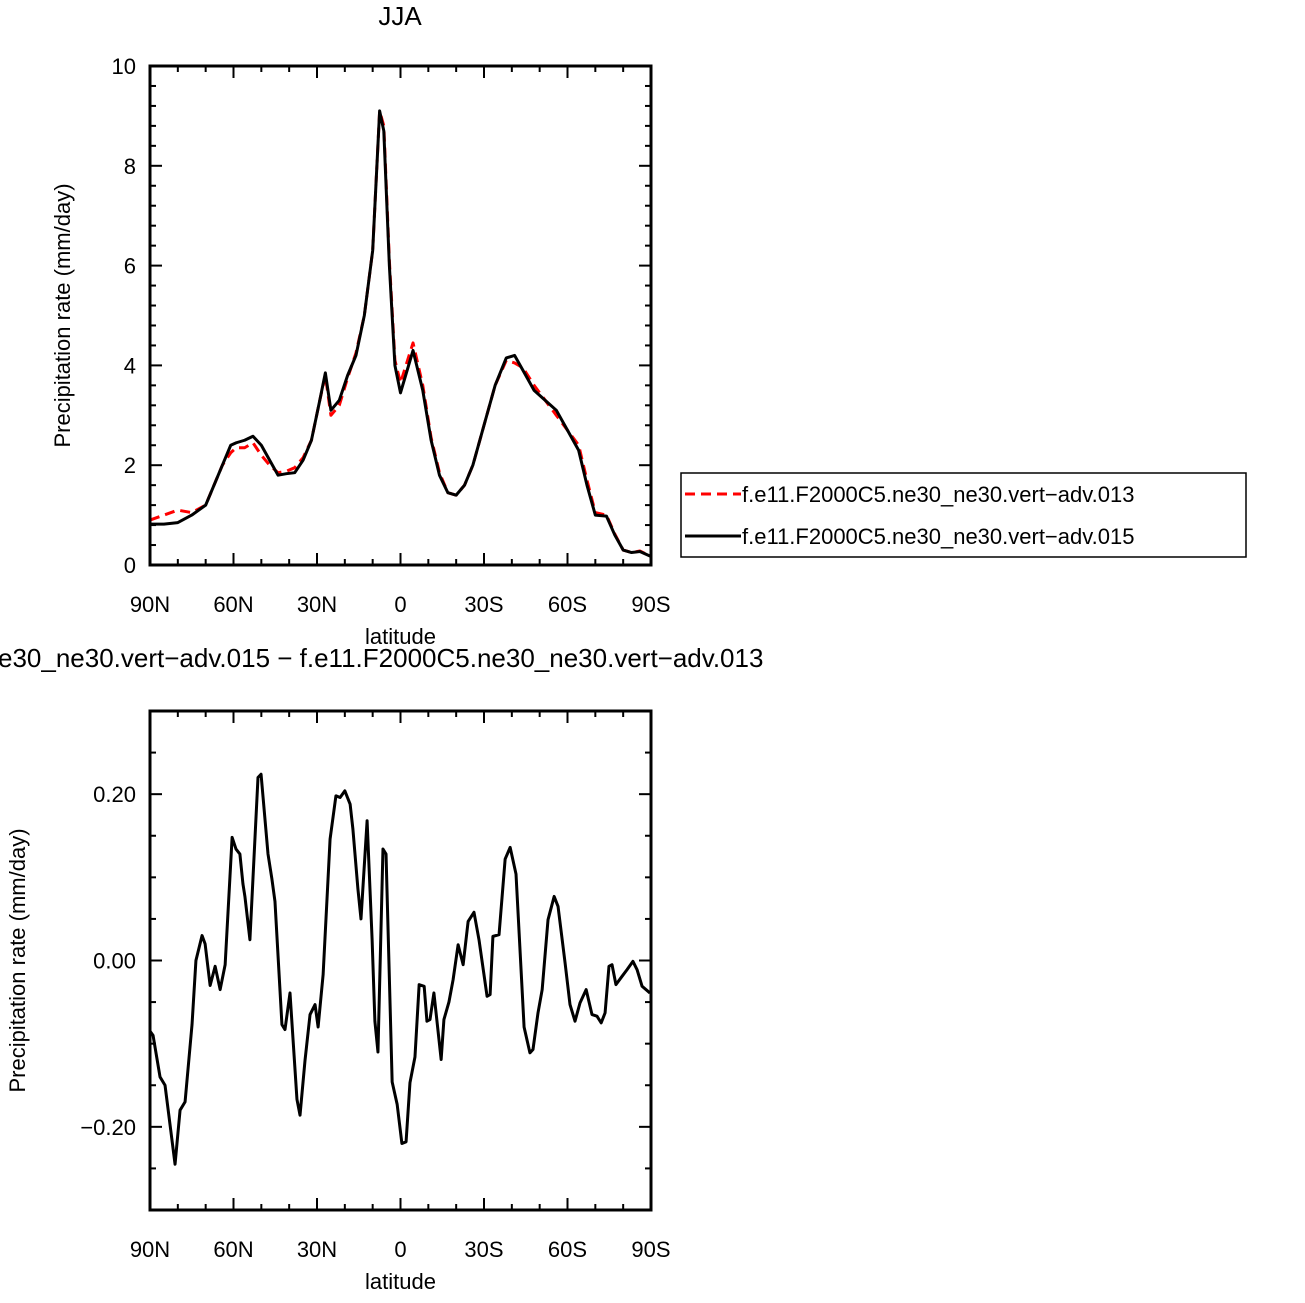  What do you see at coordinates (130, 266) in the screenshot?
I see `y-tick-label: 6` at bounding box center [130, 266].